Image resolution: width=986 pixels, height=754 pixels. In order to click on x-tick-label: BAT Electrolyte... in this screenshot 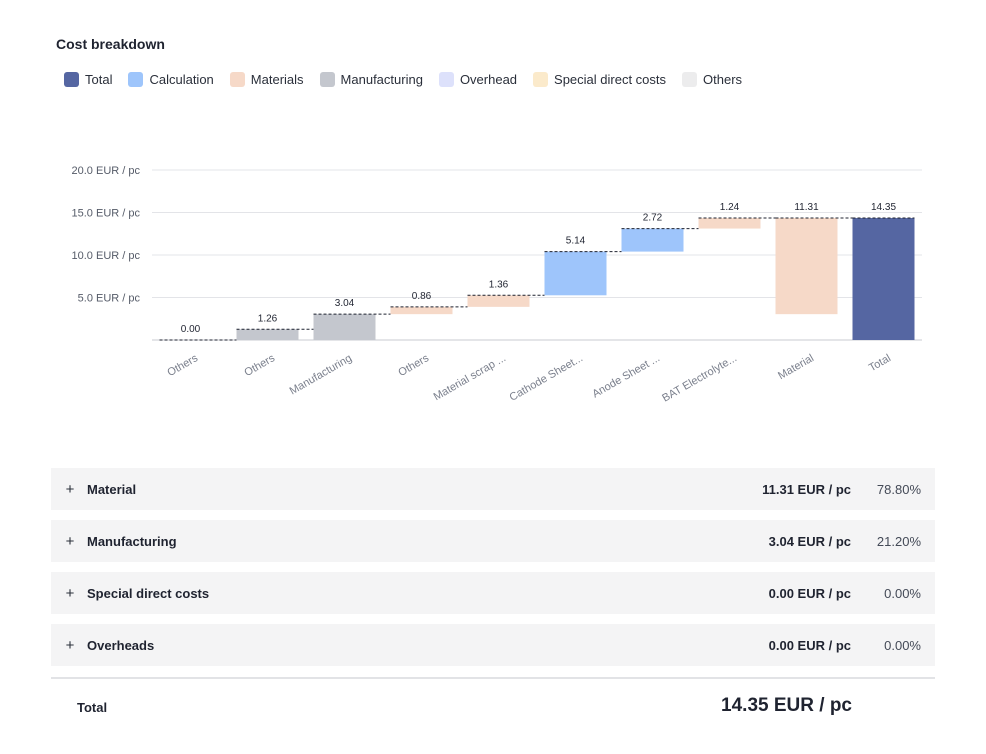, I will do `click(699, 378)`.